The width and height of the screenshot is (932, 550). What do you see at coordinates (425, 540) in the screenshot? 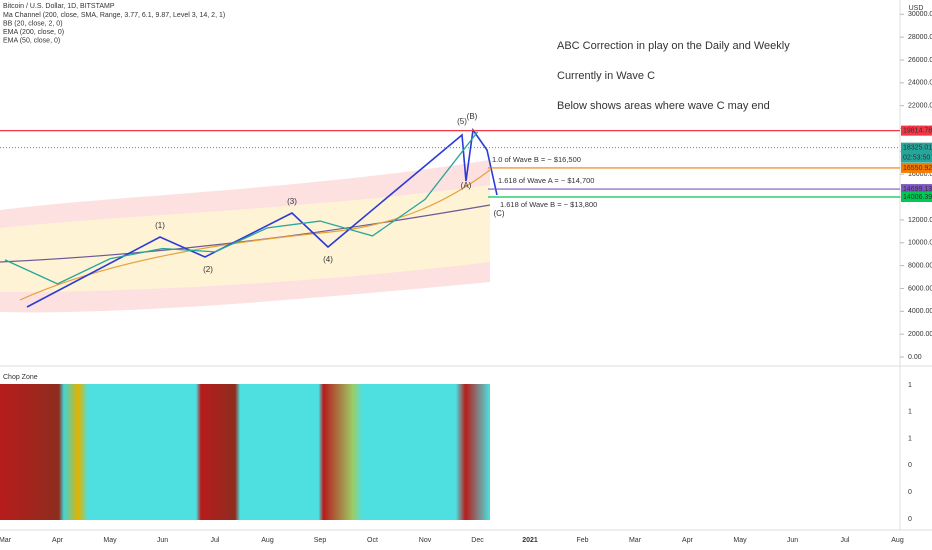
I see `x-tick-label: Nov` at bounding box center [425, 540].